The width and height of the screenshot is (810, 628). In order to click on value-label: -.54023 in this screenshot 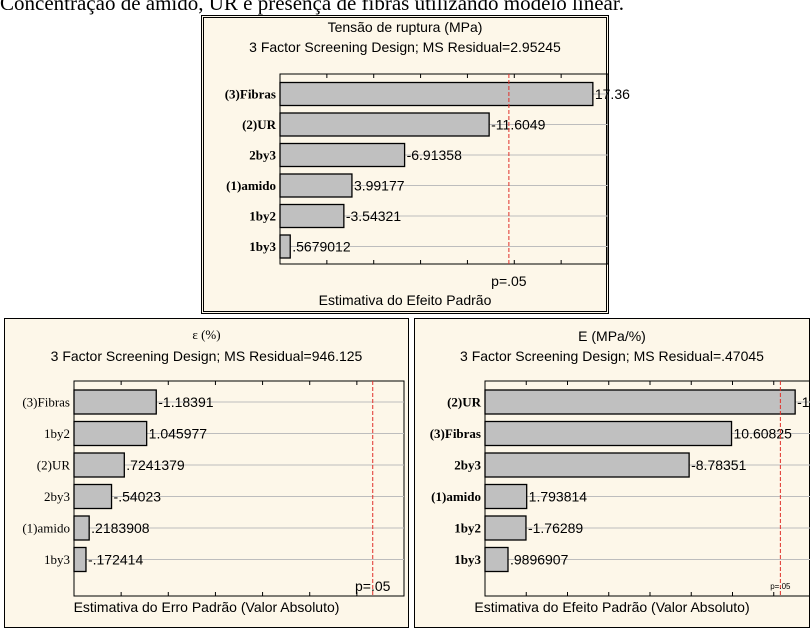, I will do `click(138, 497)`.